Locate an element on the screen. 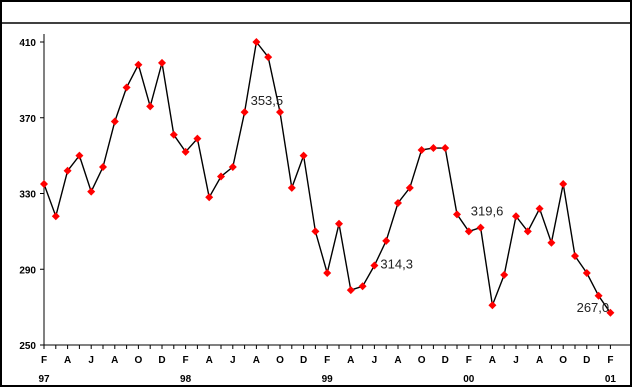 The height and width of the screenshot is (387, 632). year-label: 97 is located at coordinates (44, 379).